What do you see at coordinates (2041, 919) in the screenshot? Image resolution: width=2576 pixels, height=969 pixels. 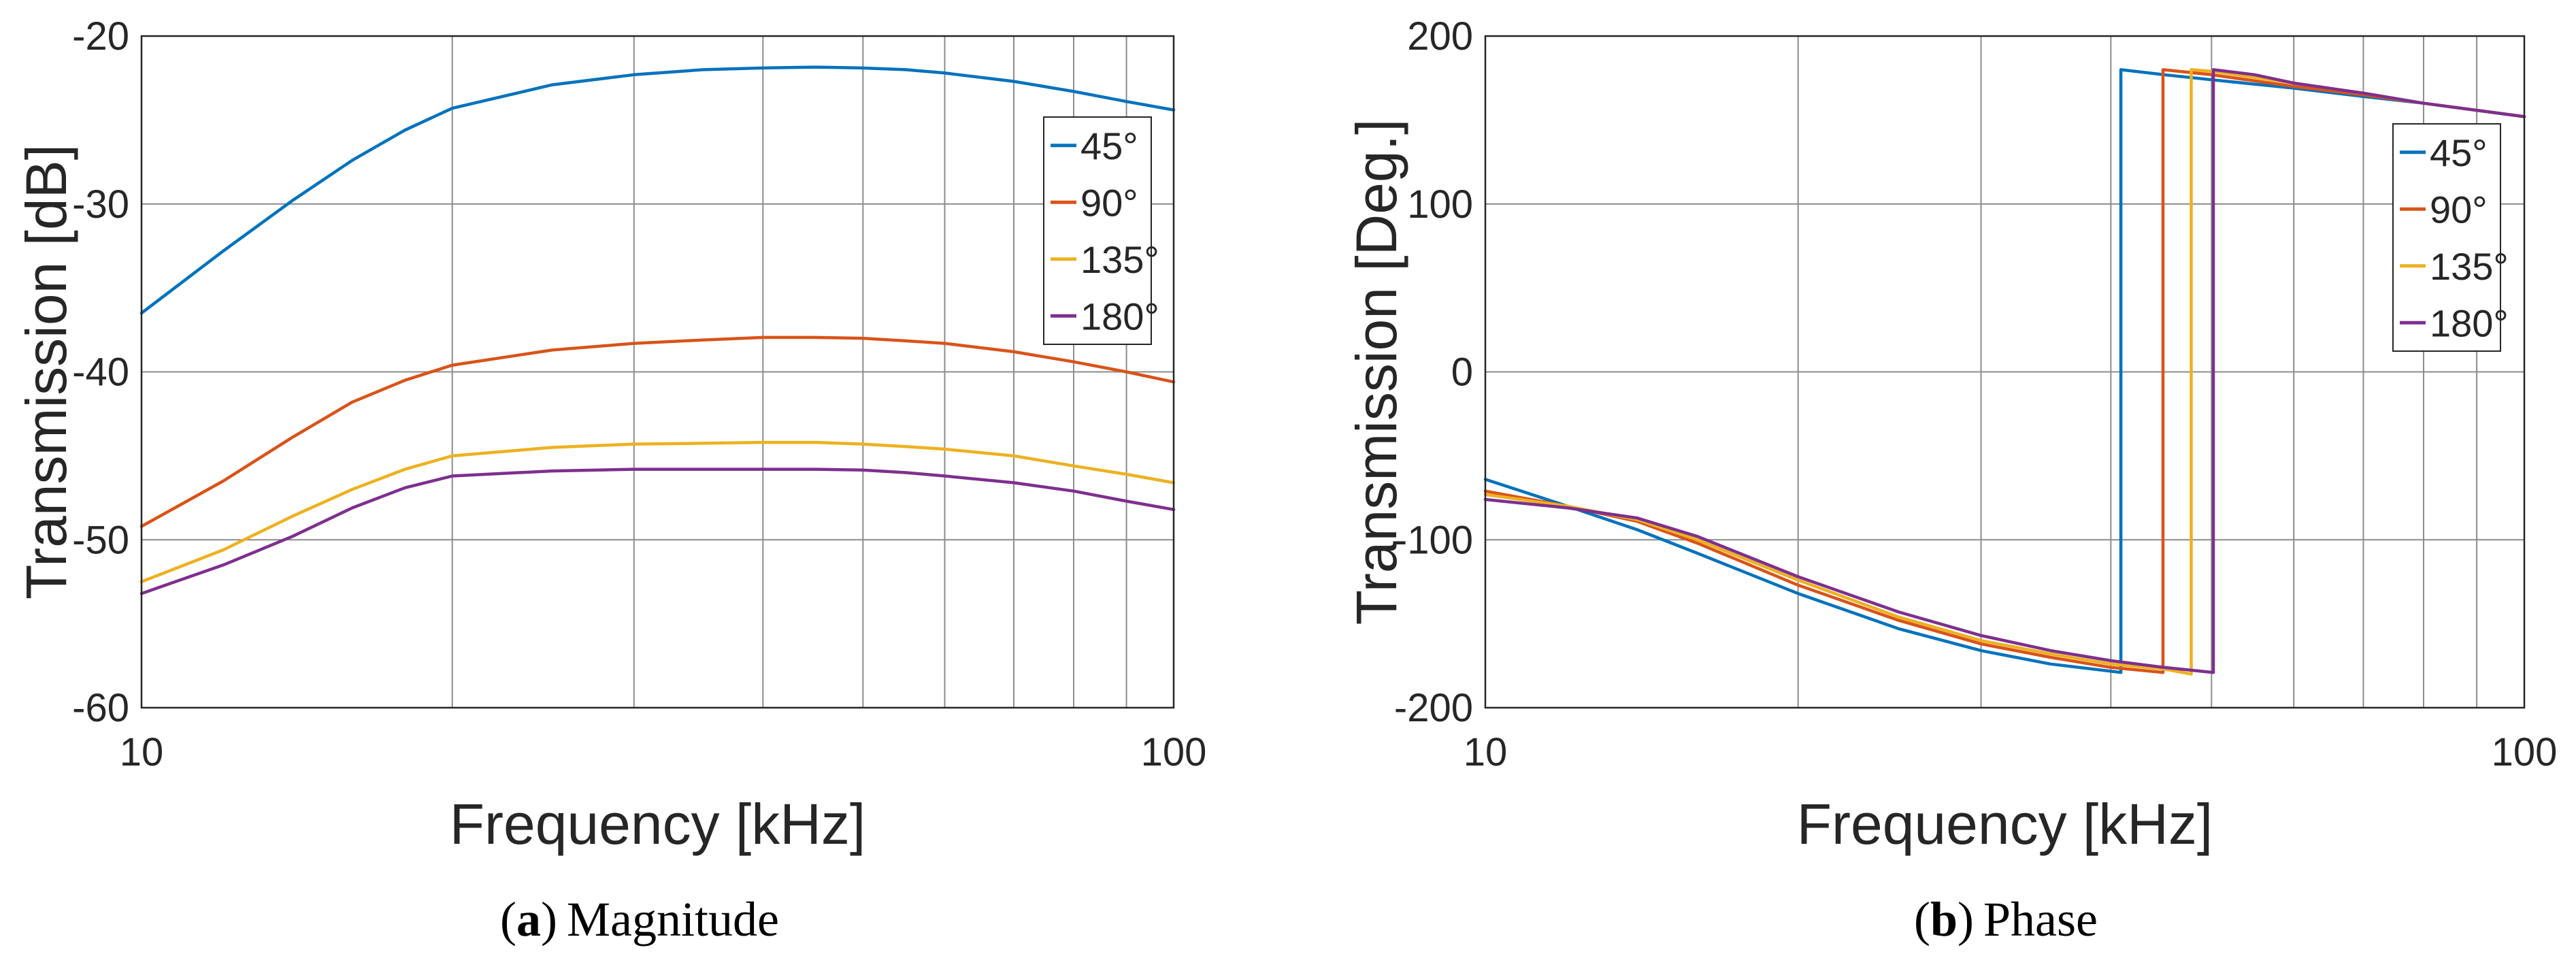 I see `caption-text: Phase` at bounding box center [2041, 919].